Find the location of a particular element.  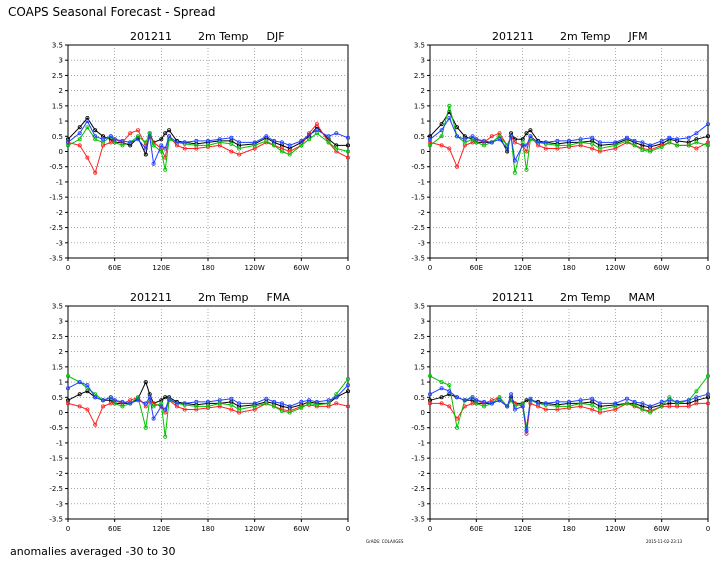

series-line-blue is located at coordinates (569, 139).